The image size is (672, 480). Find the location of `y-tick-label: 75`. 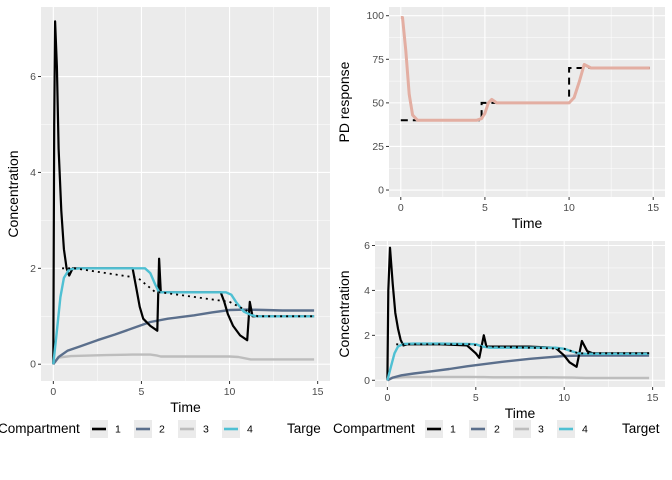

y-tick-label: 75 is located at coordinates (378, 60).